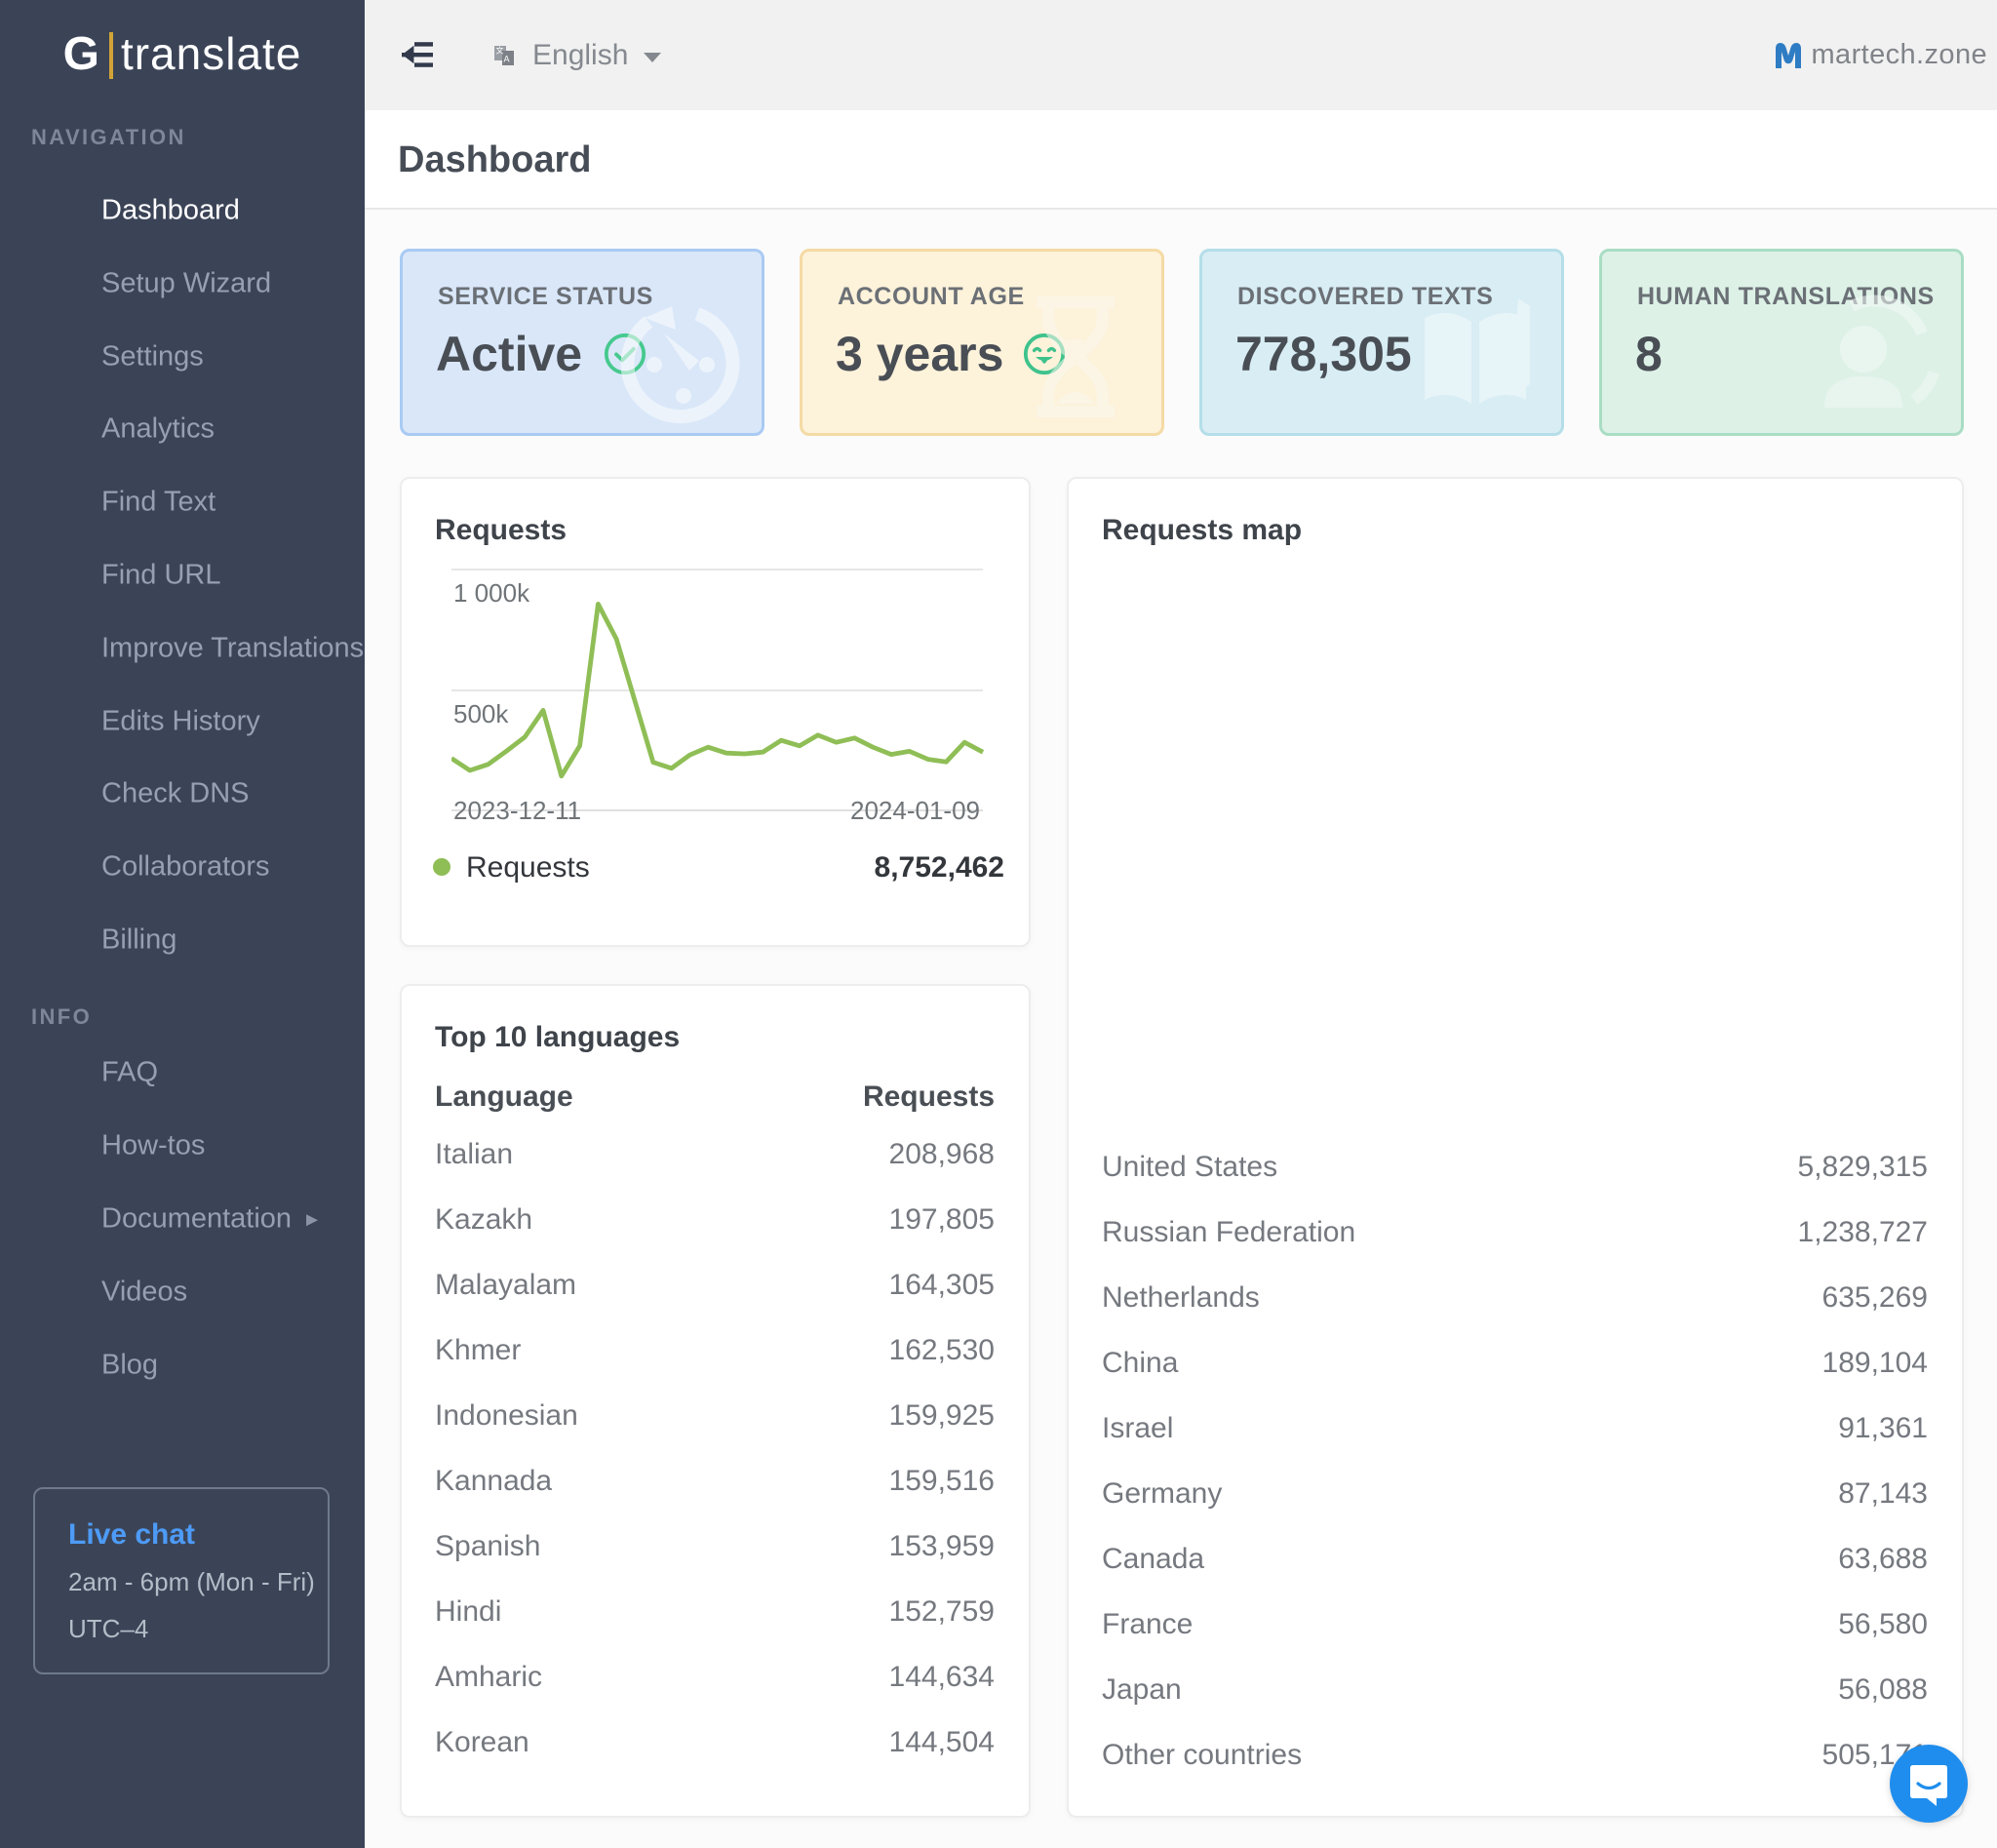  I want to click on svg-text: A, so click(507, 58).